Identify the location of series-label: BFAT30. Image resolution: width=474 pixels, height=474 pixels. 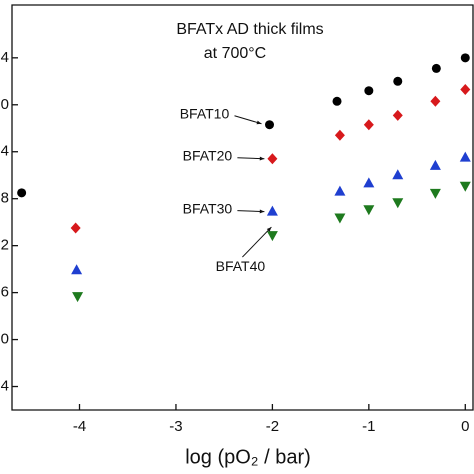
(208, 208).